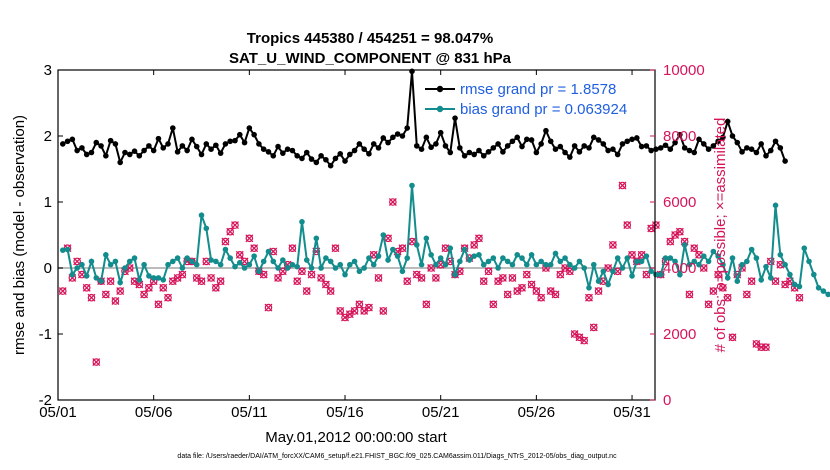 This screenshot has height=470, width=830. Describe the element at coordinates (667, 400) in the screenshot. I see `y-right-tick-label: 0` at that location.